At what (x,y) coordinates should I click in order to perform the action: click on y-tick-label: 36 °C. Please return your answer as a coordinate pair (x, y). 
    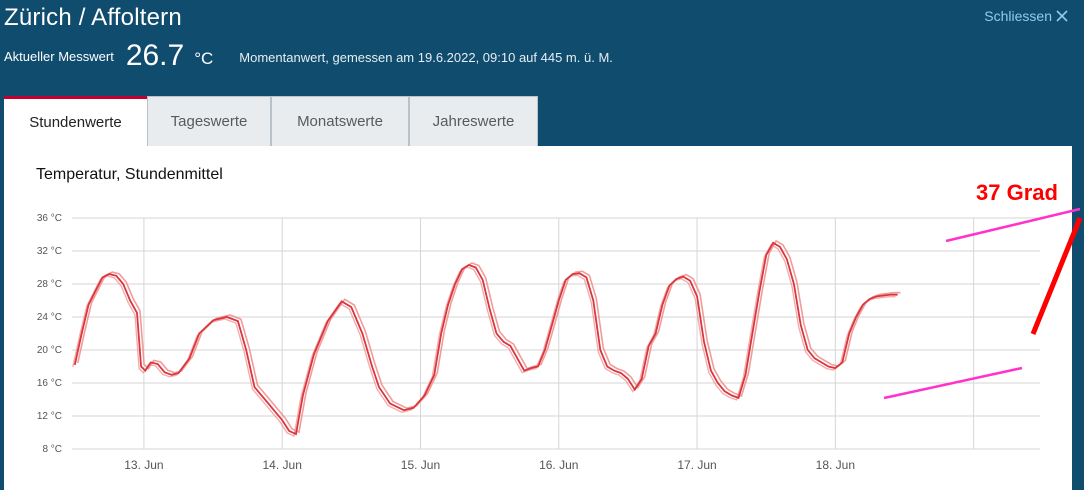
    Looking at the image, I should click on (49, 218).